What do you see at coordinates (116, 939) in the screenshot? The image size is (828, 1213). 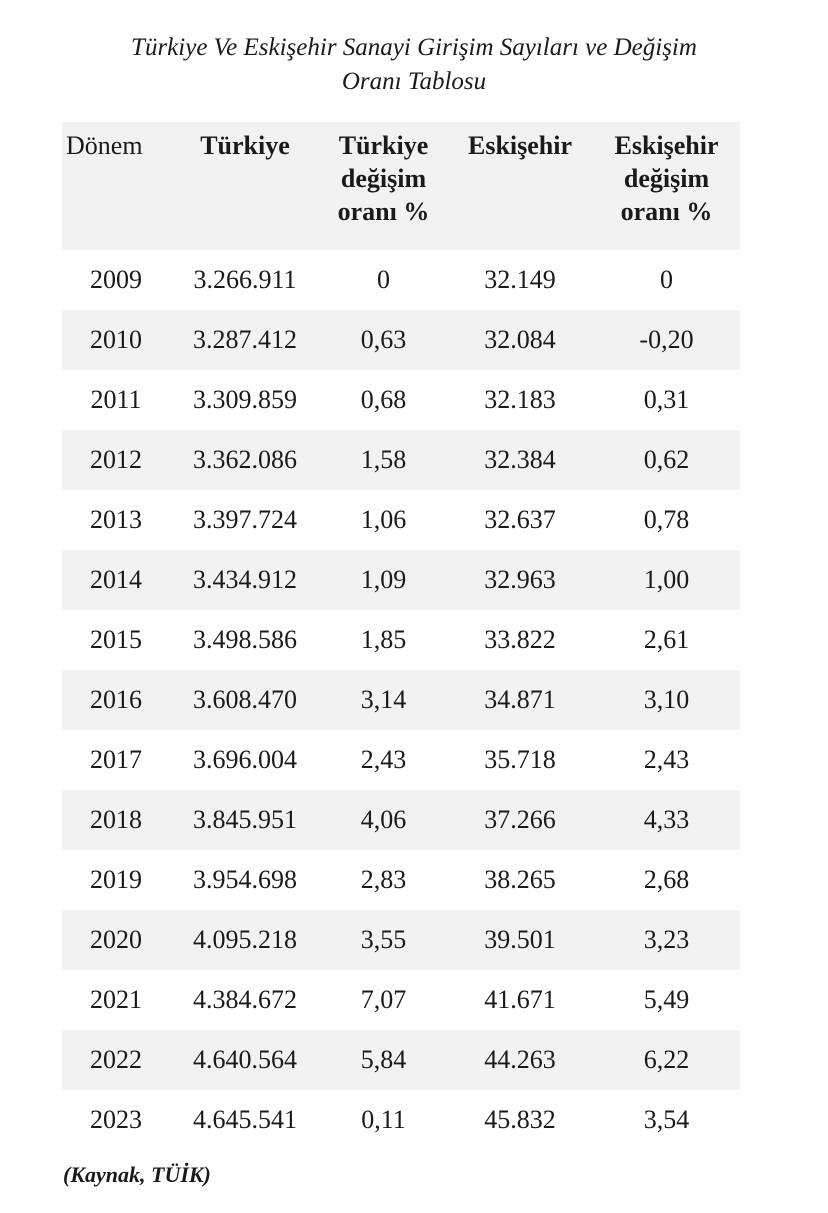 I see `cell-donem: 2020` at bounding box center [116, 939].